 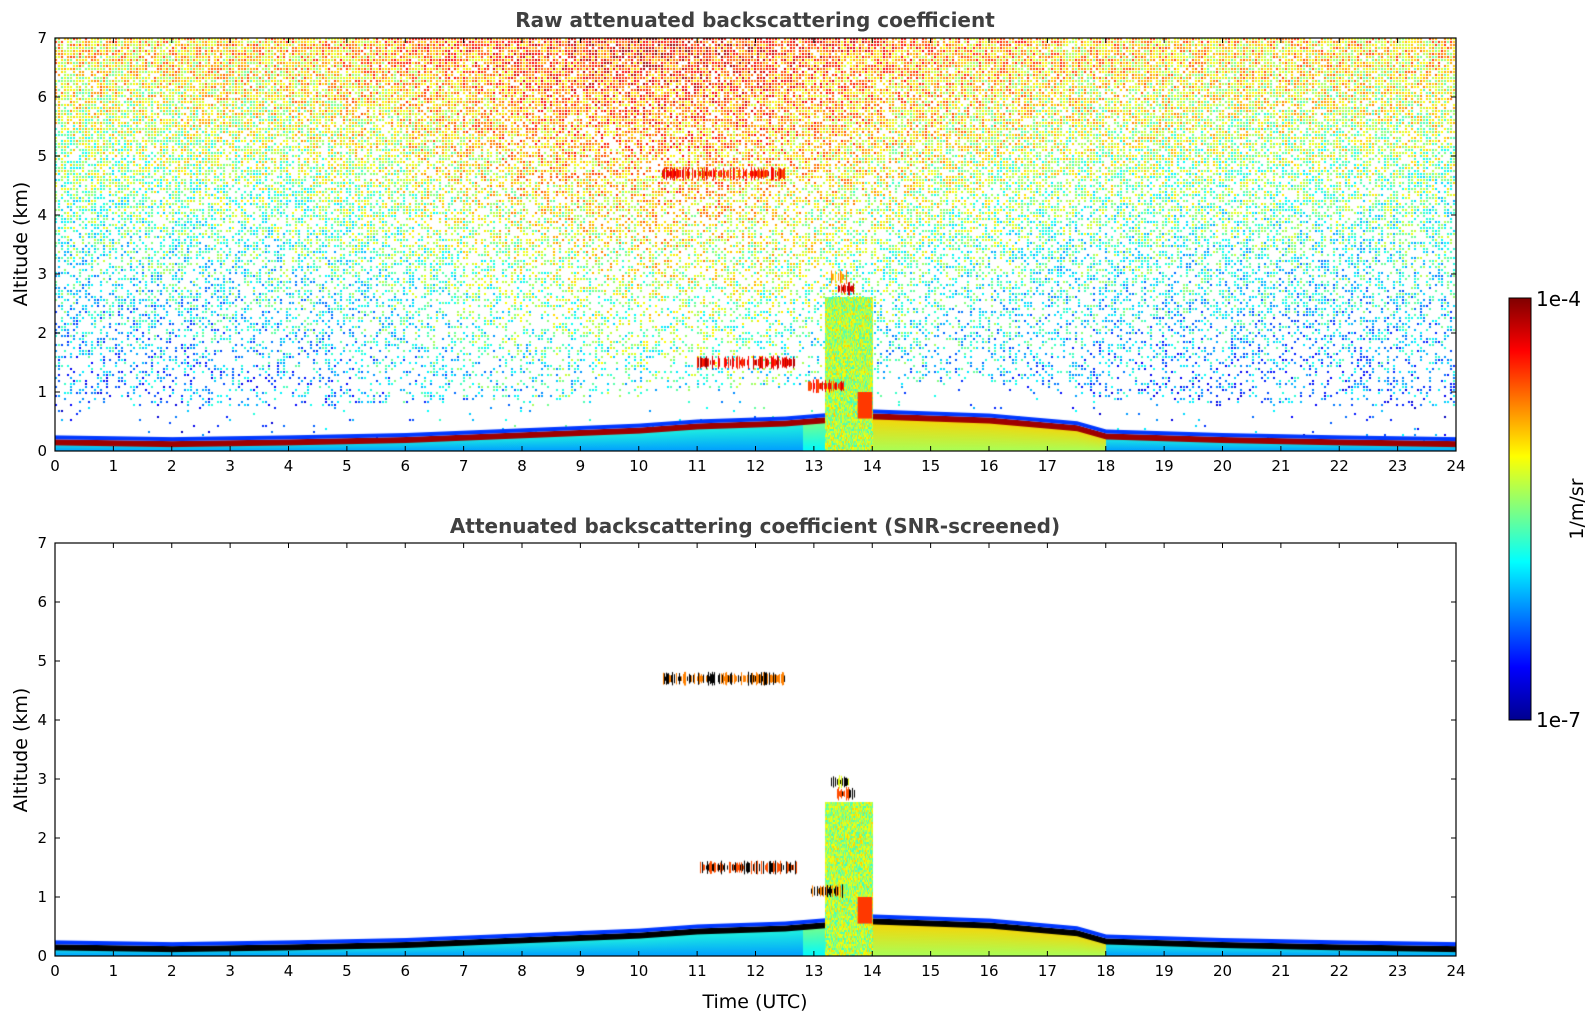 What do you see at coordinates (1558, 720) in the screenshot?
I see `colorbar-min-label: 1e-7` at bounding box center [1558, 720].